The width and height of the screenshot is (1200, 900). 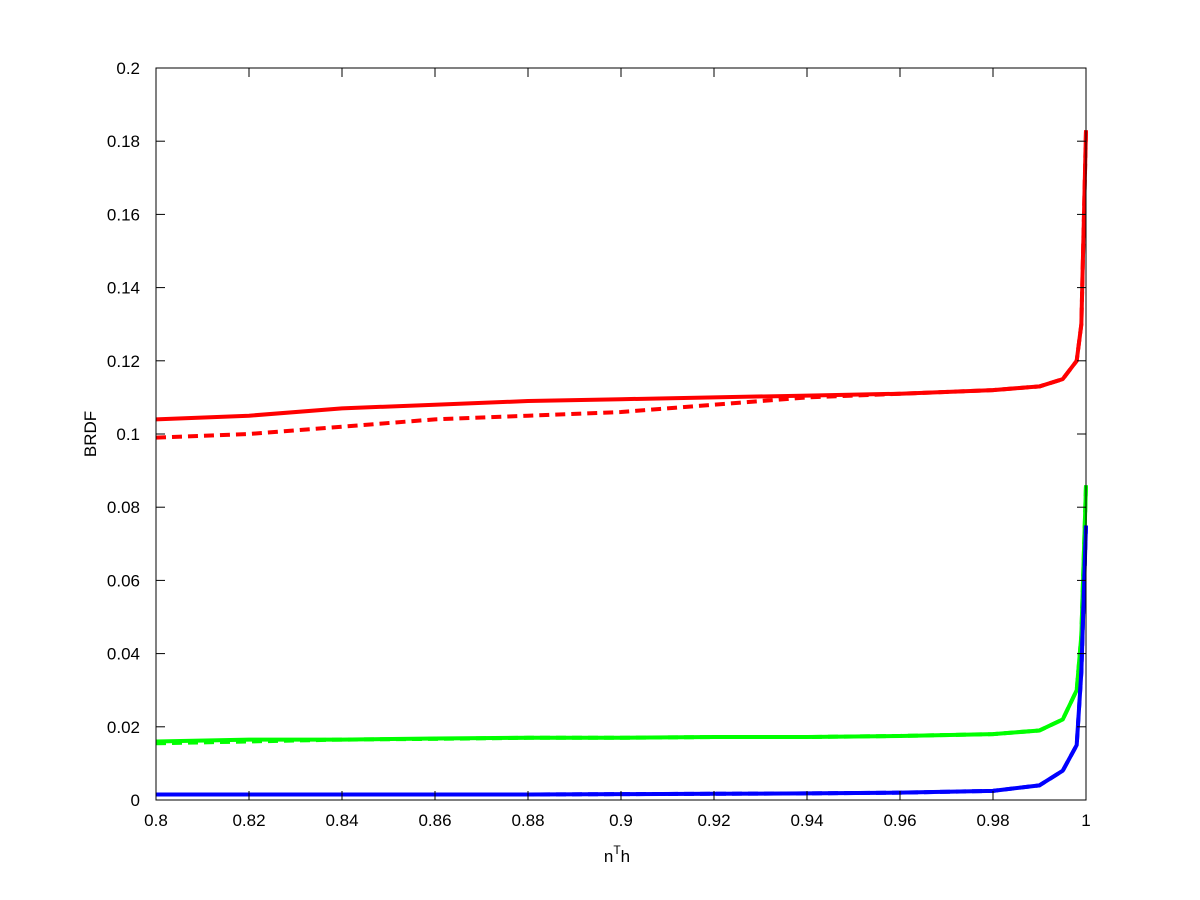 What do you see at coordinates (434, 820) in the screenshot?
I see `x-tick-label: 0.86` at bounding box center [434, 820].